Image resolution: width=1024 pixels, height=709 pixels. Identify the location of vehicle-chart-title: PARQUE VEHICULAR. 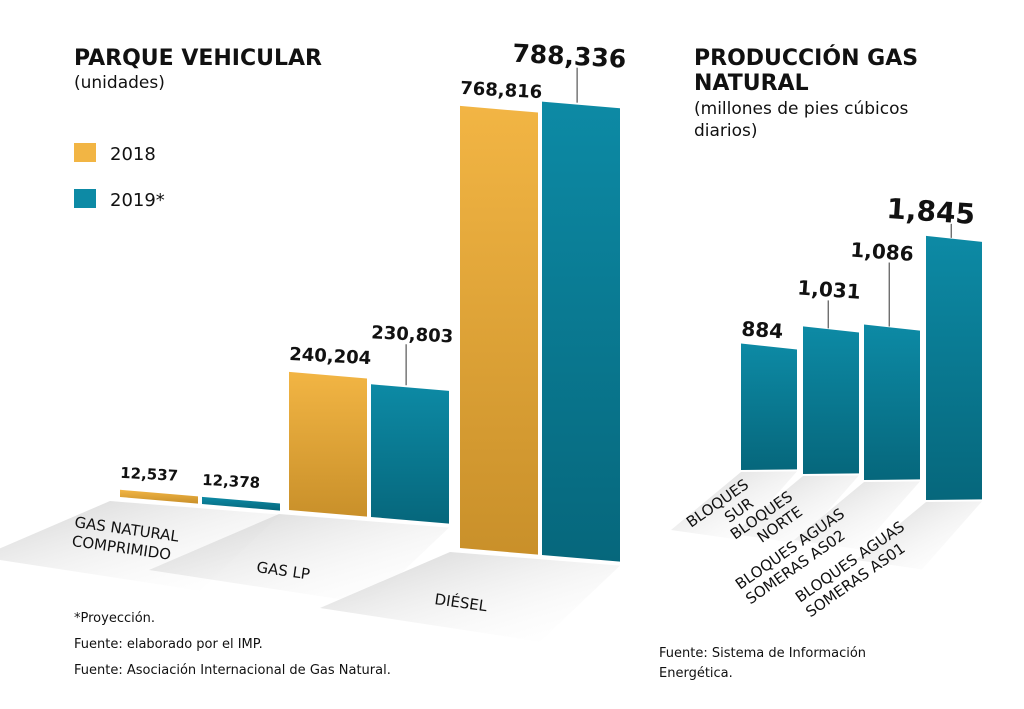
(198, 58).